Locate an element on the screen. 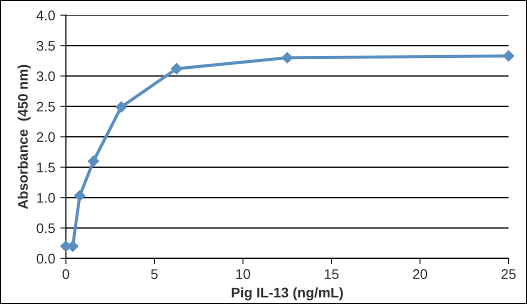  y-tick-label: 2.0 is located at coordinates (45, 137).